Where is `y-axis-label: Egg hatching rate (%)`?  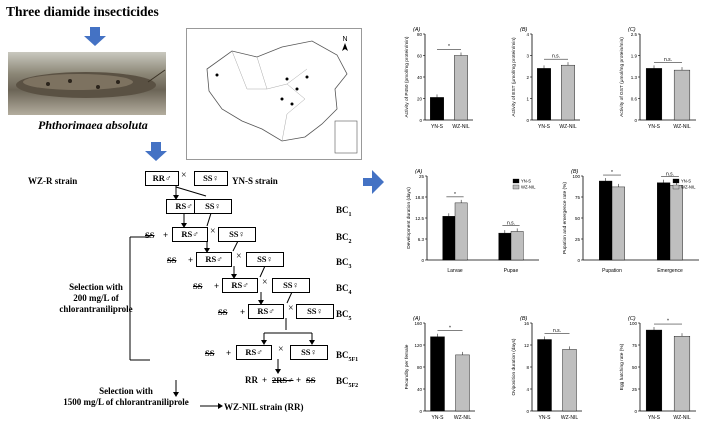
y-axis-label: Egg hatching rate (%) is located at coordinates (622, 366).